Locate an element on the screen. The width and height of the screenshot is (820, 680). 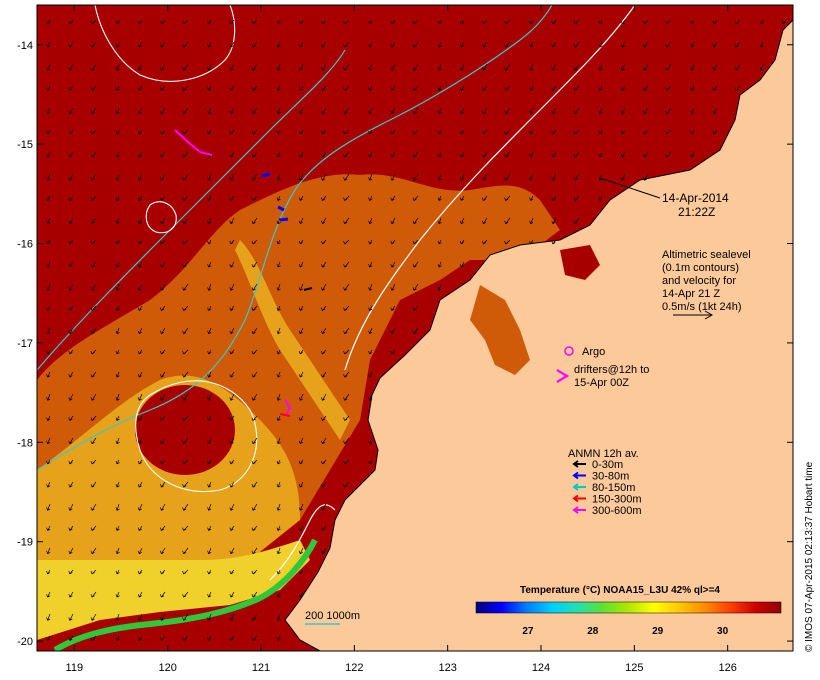
credit-text: © IMOS 07-Apr-2015 02:13:37 Hobart time is located at coordinates (809, 556).